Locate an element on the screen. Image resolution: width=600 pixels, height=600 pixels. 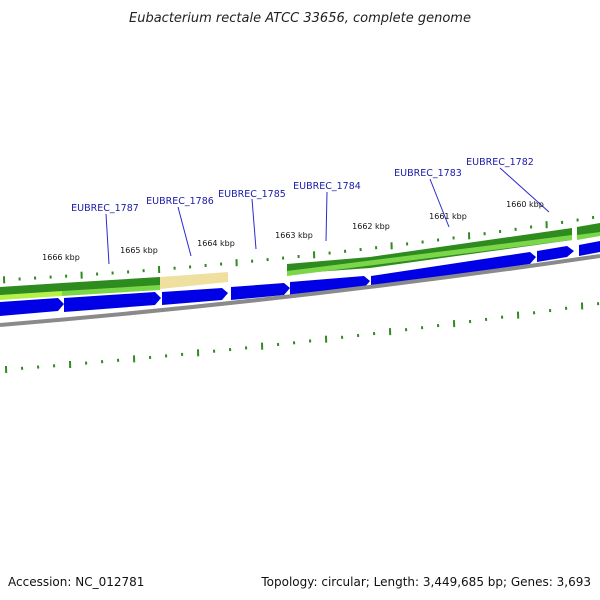
lime-band-stripe is located at coordinates (31, 295).